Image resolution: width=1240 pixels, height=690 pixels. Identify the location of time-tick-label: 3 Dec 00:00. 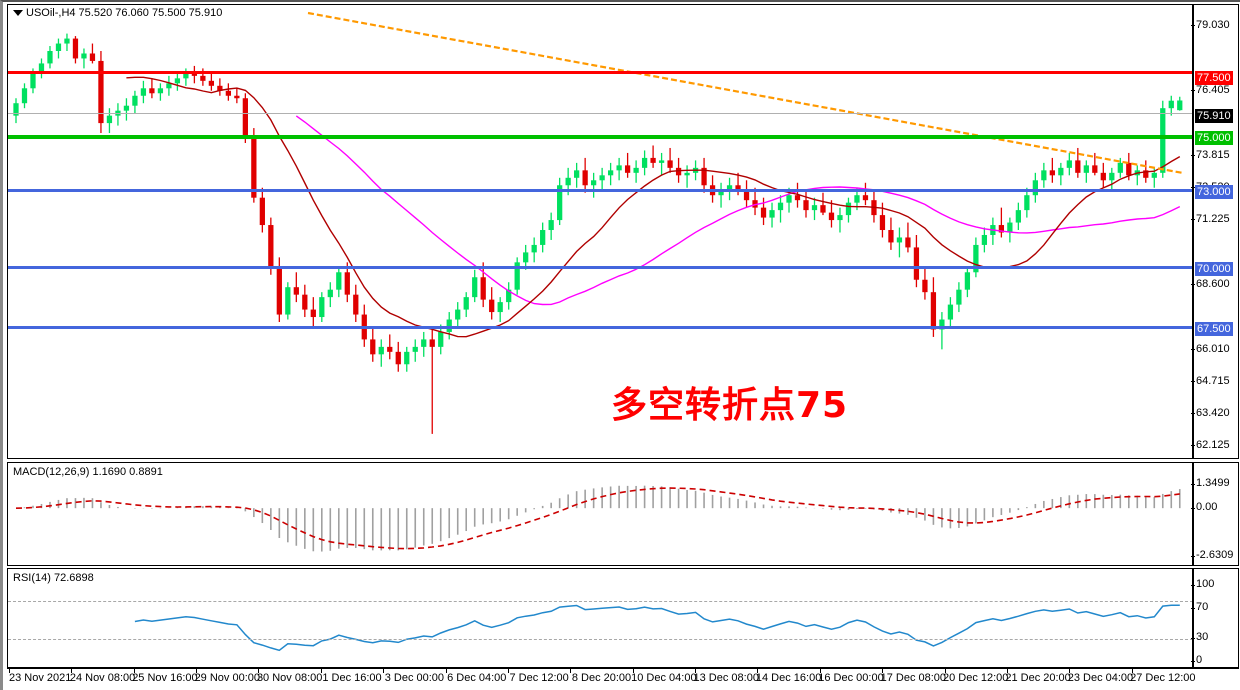
(414, 678).